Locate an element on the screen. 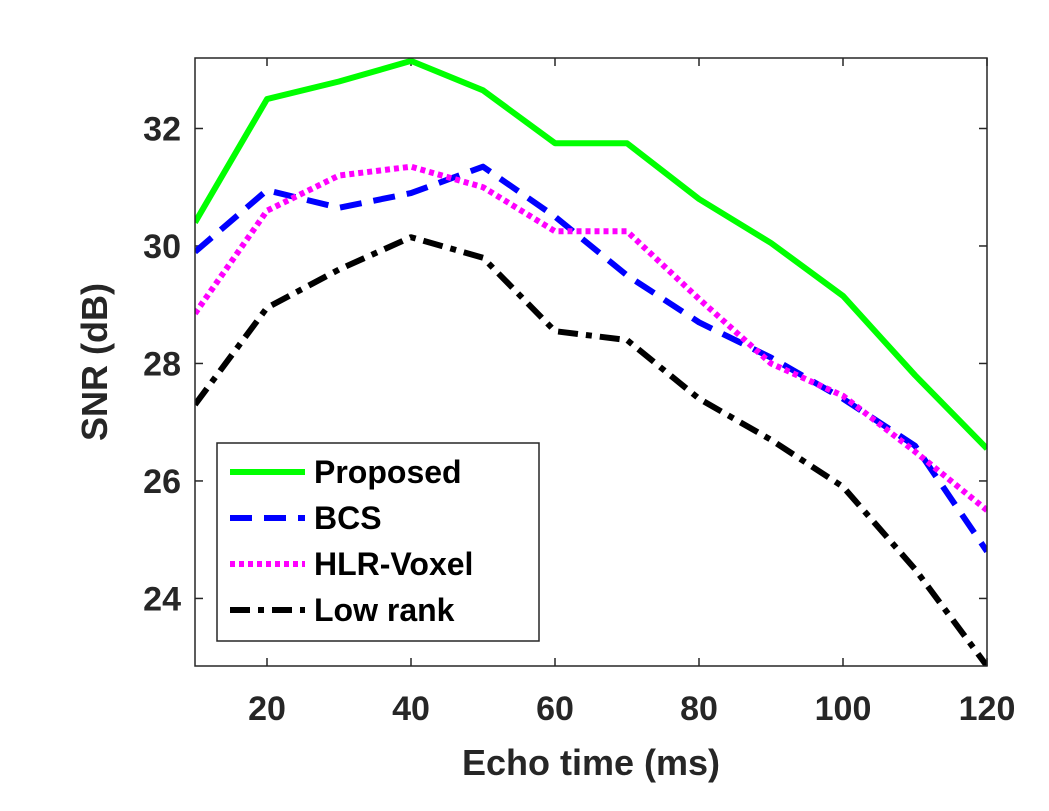 This screenshot has width=1049, height=811. legend: Proposed BCS HLR-Voxel Low rank is located at coordinates (378, 542).